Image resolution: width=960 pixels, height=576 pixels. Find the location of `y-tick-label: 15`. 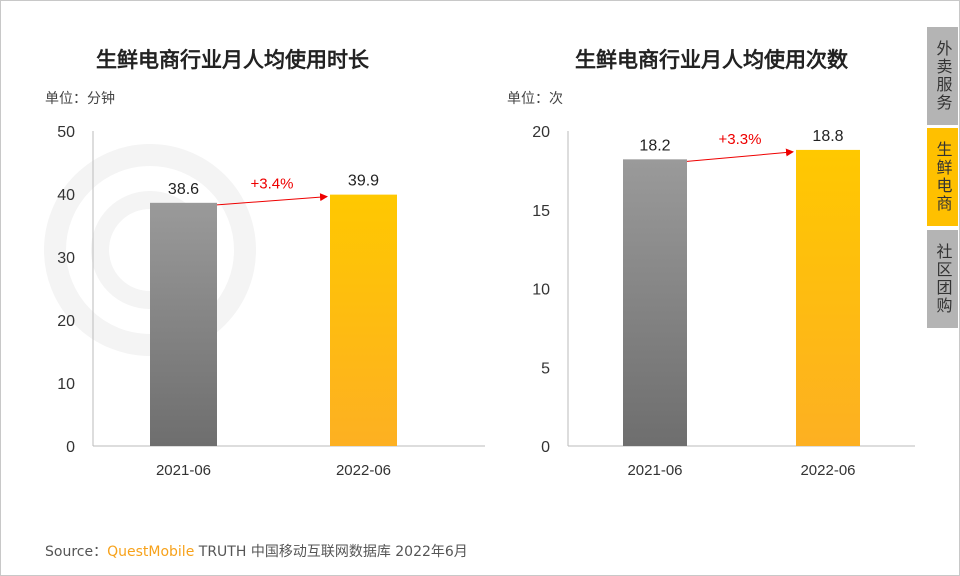

y-tick-label: 15 is located at coordinates (541, 211).